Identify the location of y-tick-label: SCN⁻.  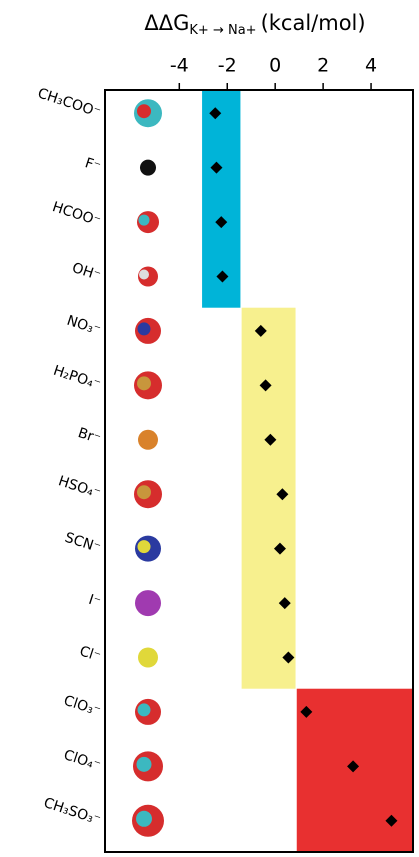
(83, 543).